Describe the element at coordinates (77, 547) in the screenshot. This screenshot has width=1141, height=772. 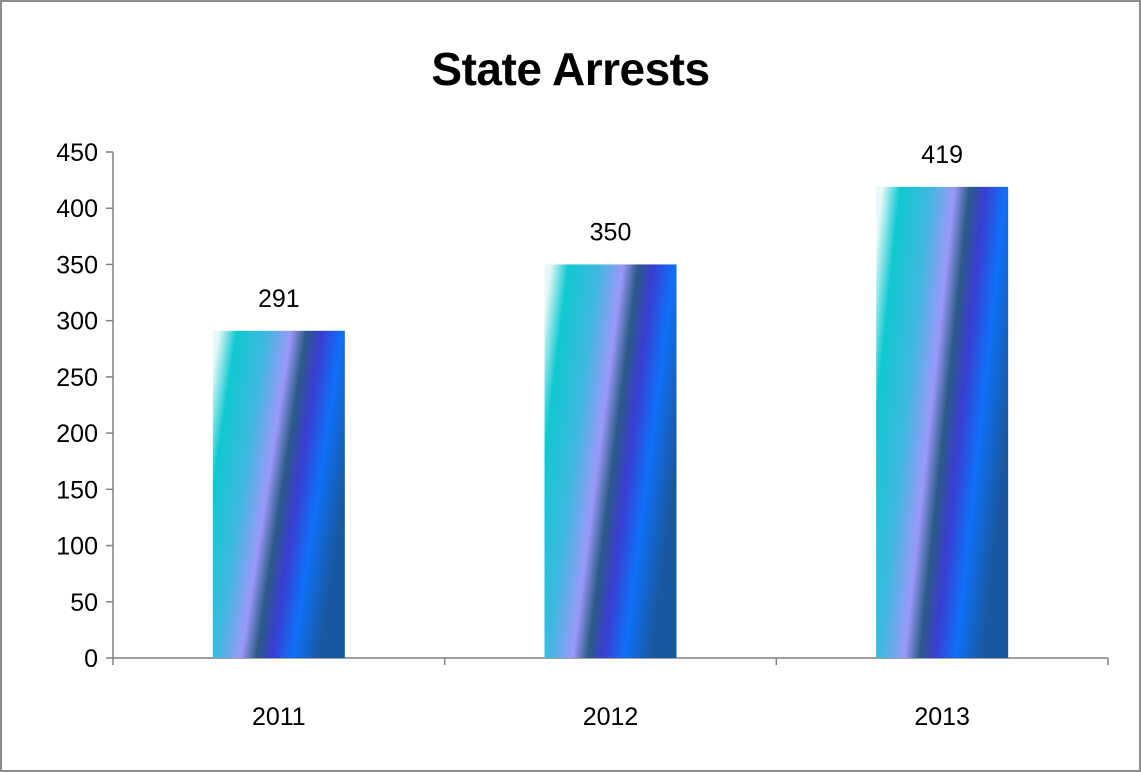
I see `y-tick-label: 100` at that location.